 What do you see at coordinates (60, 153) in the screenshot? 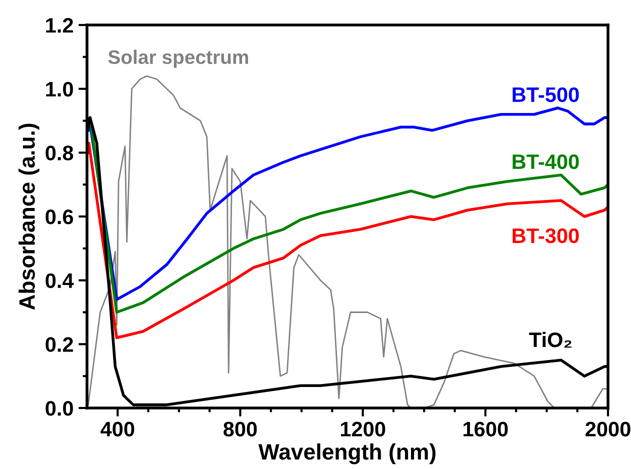
I see `y-tick-label: 0.8` at bounding box center [60, 153].